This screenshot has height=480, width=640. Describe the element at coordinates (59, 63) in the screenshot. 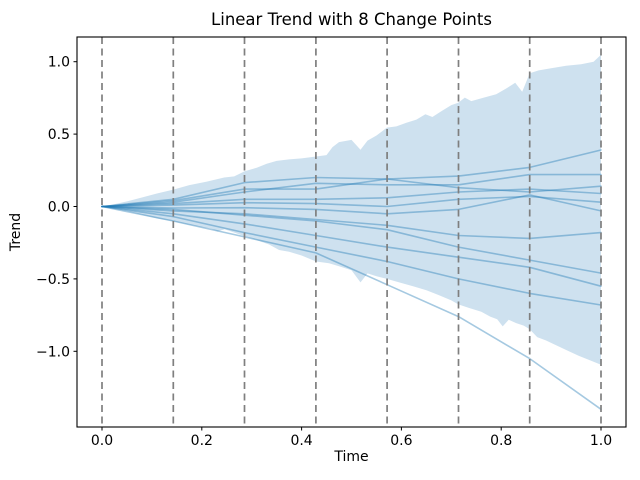

I see `y-tick-label: 1.0` at that location.